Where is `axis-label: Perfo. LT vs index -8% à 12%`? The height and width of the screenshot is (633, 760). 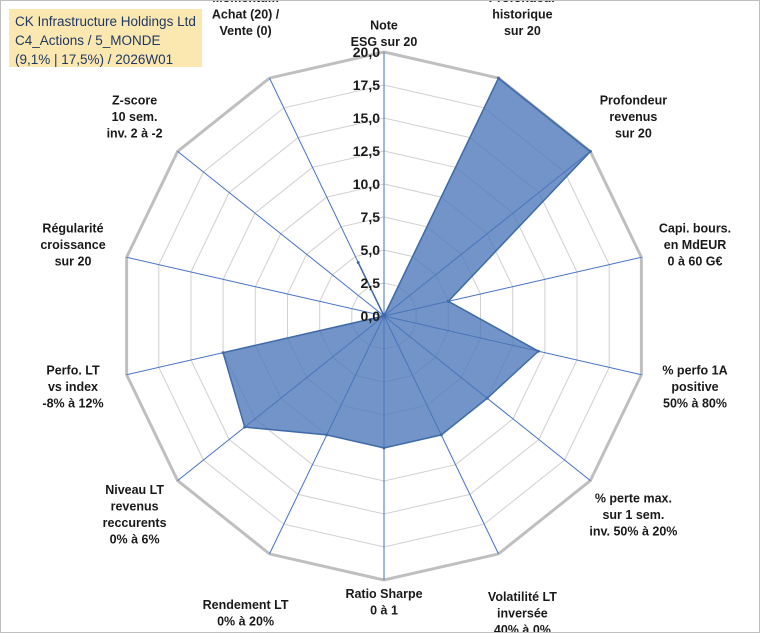 axis-label: Perfo. LT vs index -8% à 12% is located at coordinates (72, 387).